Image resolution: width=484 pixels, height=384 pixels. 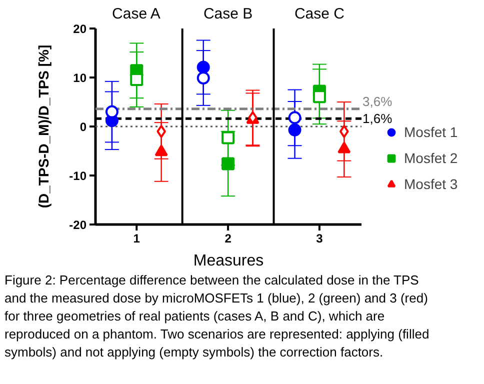 I want to click on text: Case B, so click(x=228, y=14).